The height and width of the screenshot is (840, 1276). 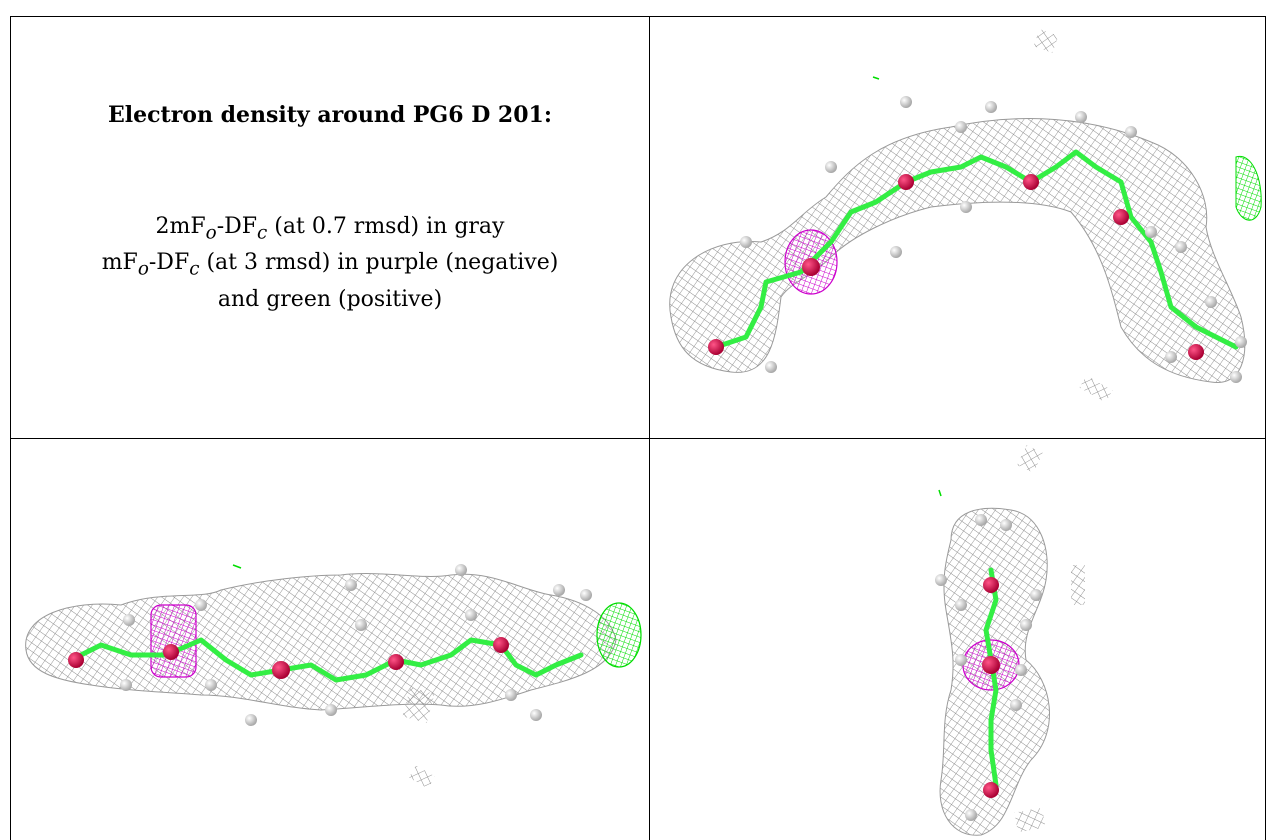 I want to click on caption-line-gray: 2mFo-DFc (at 0.7 rmsd) in gray, so click(x=330, y=229).